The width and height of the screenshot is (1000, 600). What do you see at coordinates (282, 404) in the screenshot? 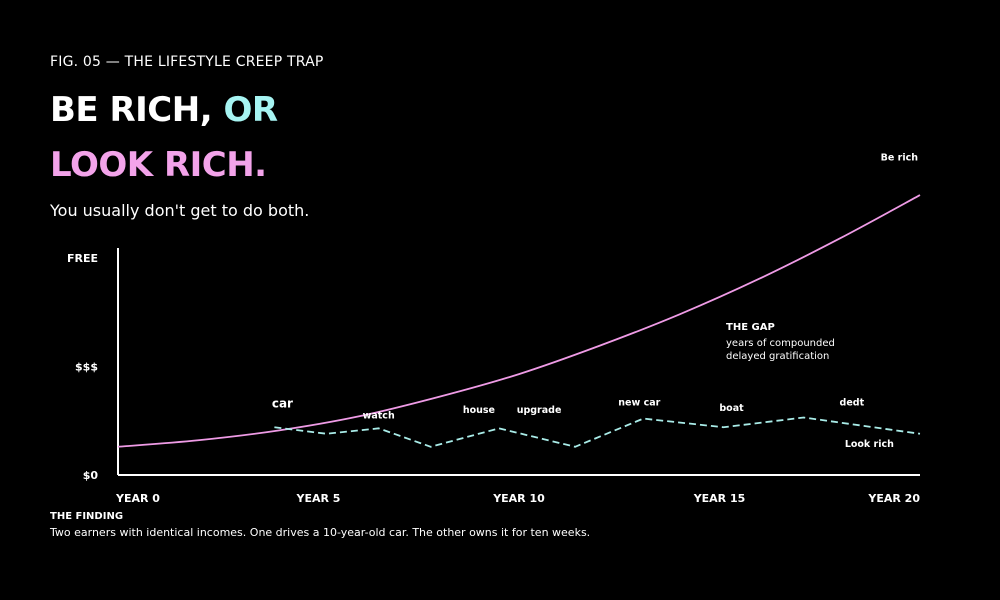
I see `chart-annotation: car` at bounding box center [282, 404].